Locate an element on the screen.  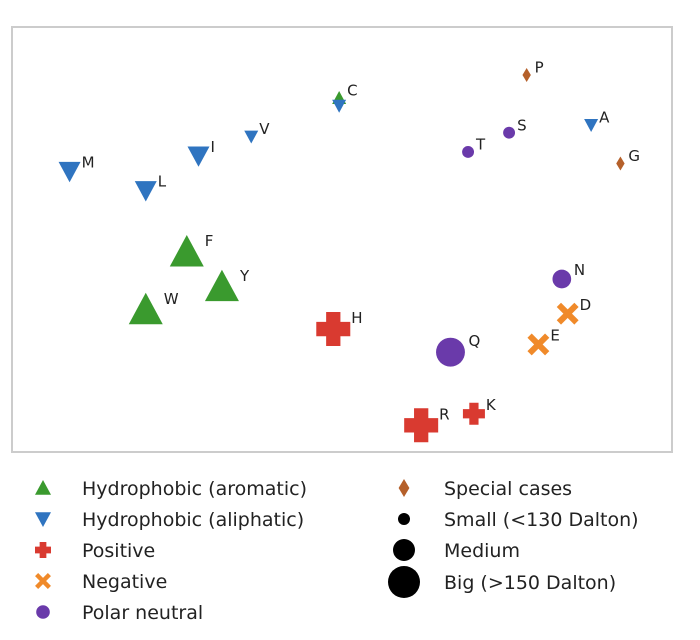
point-label-v: V is located at coordinates (264, 129).